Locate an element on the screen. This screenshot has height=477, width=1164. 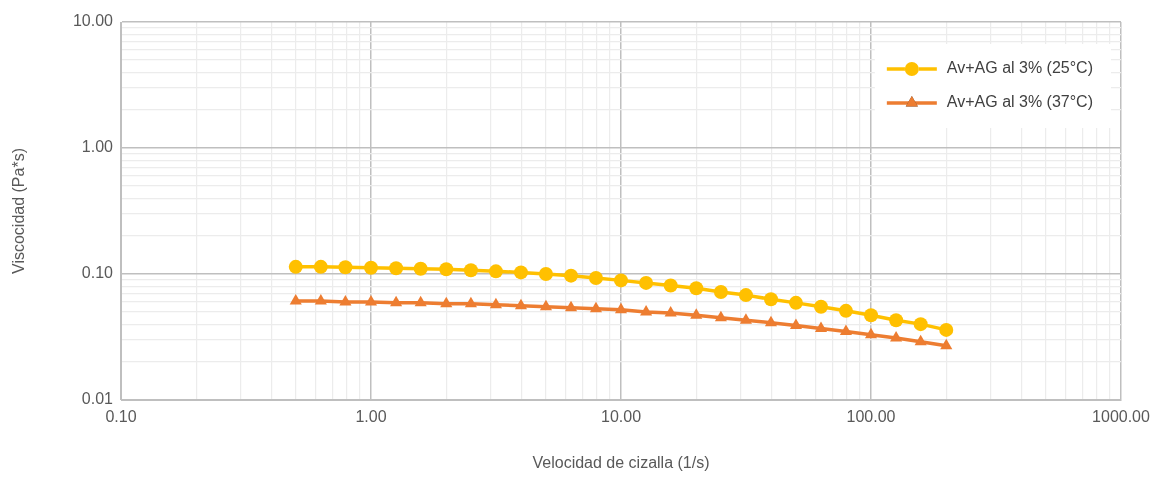
x-tick-label: 100.00 is located at coordinates (871, 417).